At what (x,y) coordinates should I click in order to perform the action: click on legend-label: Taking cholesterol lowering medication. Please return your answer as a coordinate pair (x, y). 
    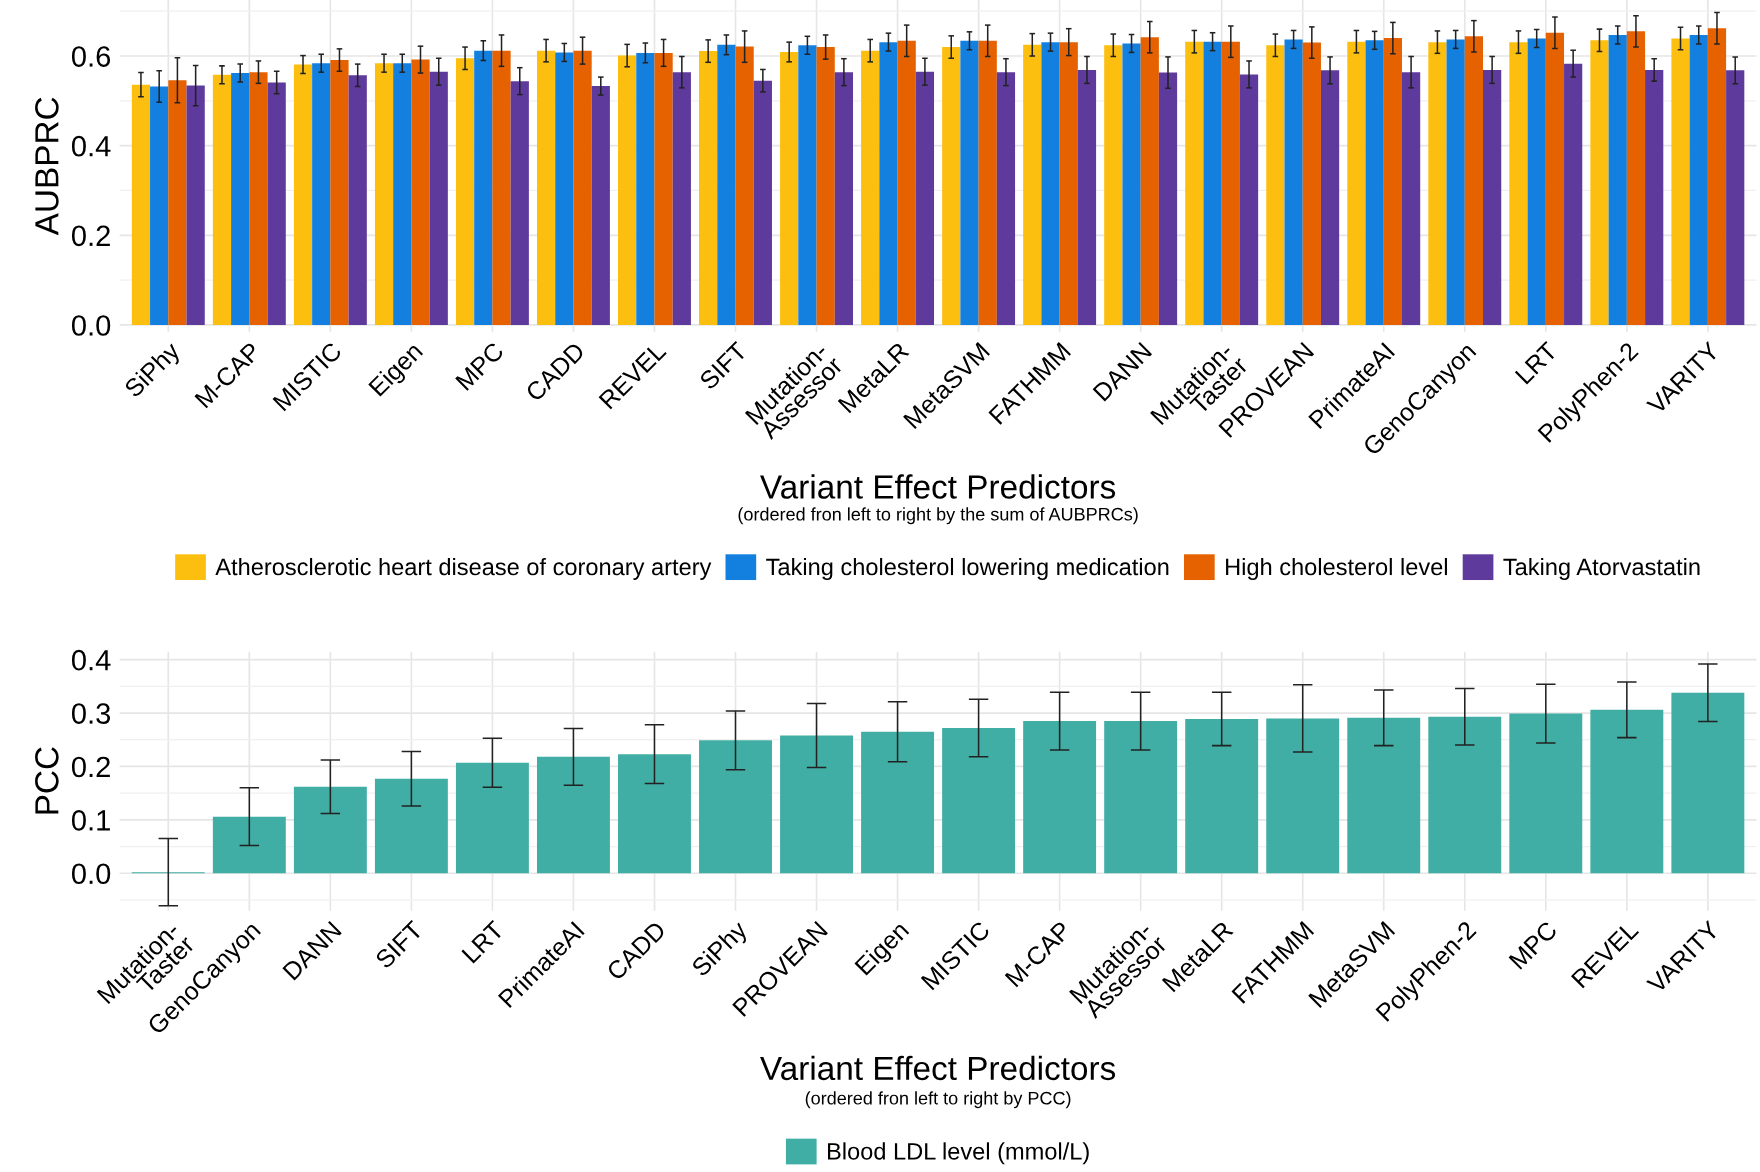
    Looking at the image, I should click on (967, 568).